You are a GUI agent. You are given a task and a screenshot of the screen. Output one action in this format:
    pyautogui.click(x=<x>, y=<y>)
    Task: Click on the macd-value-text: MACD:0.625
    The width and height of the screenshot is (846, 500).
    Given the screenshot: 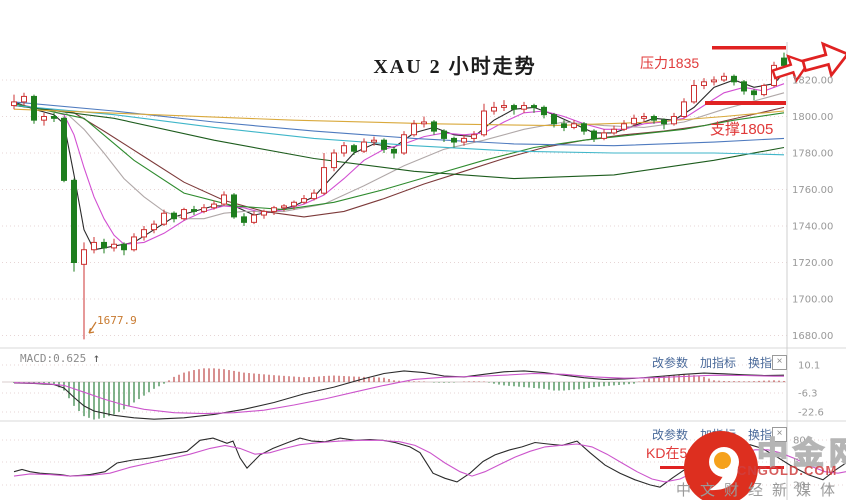 What is the action you would take?
    pyautogui.click(x=53, y=358)
    